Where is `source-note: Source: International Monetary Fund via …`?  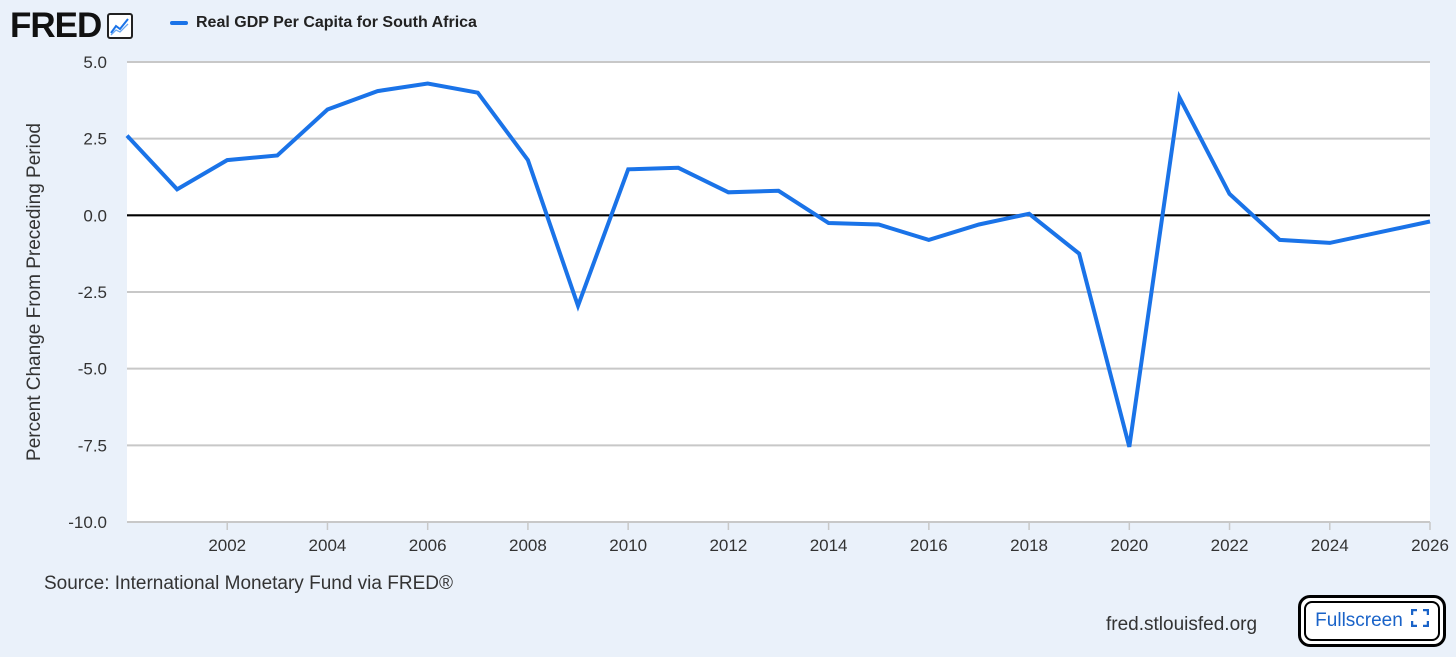
source-note: Source: International Monetary Fund via … is located at coordinates (248, 583).